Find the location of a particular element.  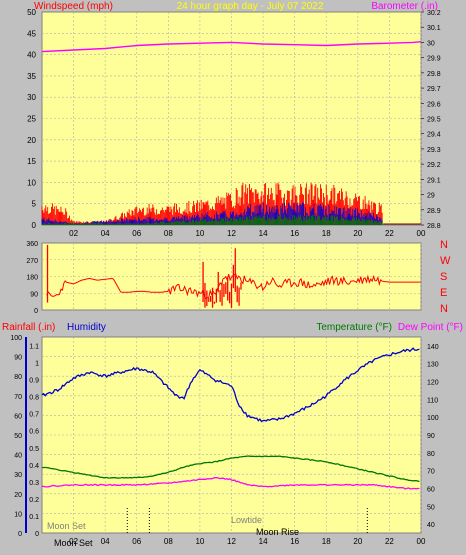

rainfall-tick-label: 0.6 is located at coordinates (34, 432).